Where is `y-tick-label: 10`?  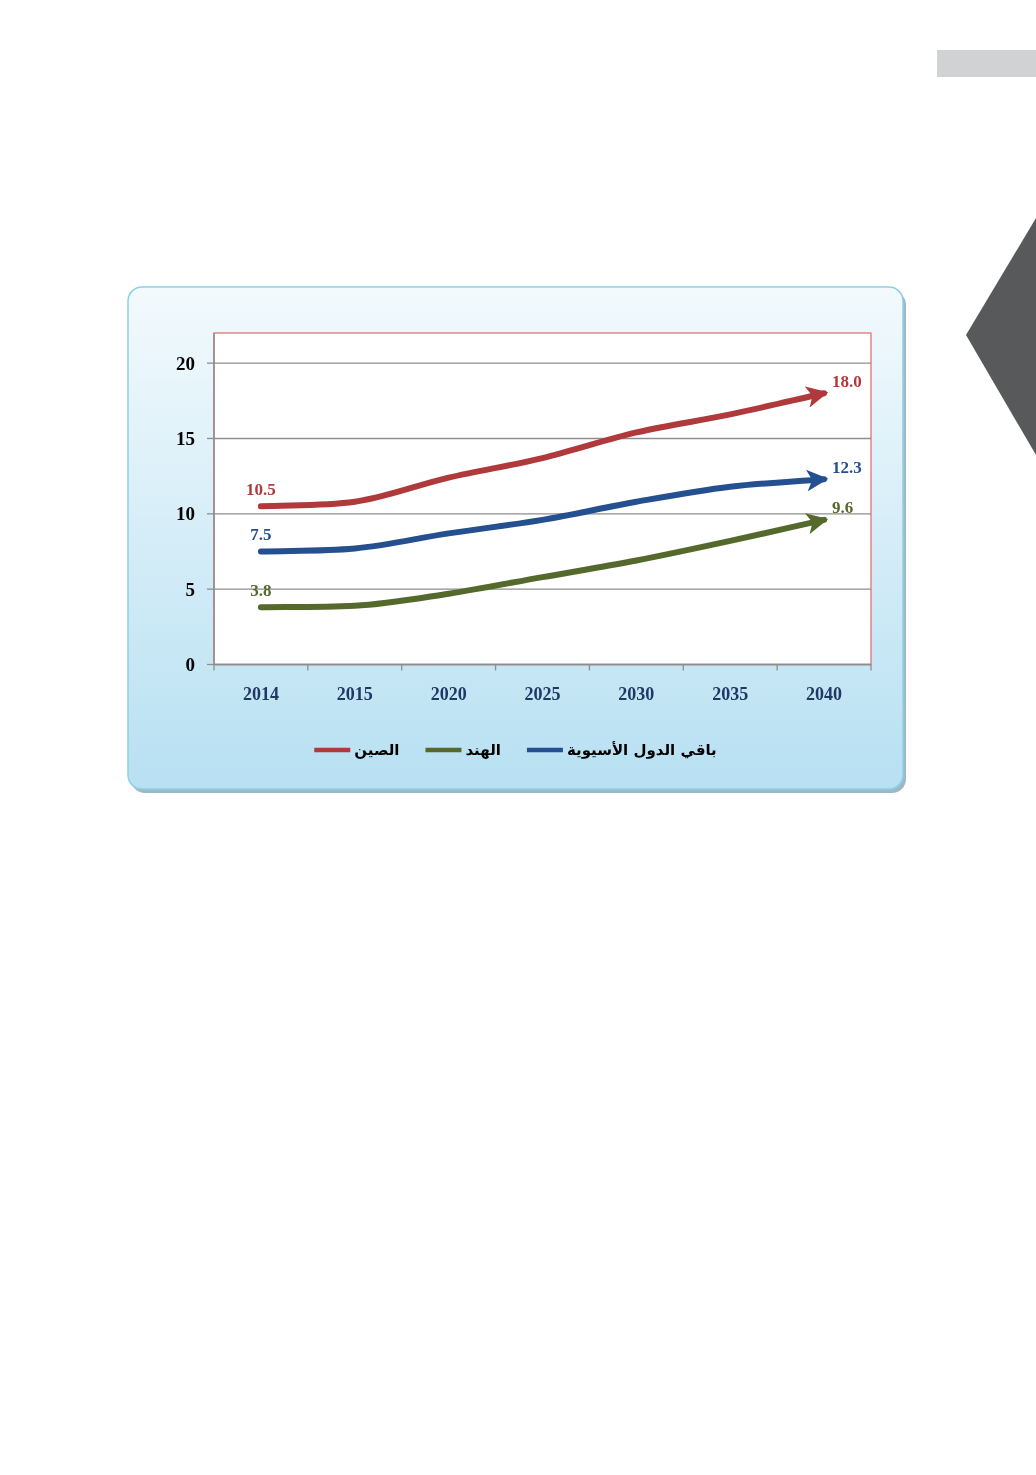
y-tick-label: 10 is located at coordinates (185, 514).